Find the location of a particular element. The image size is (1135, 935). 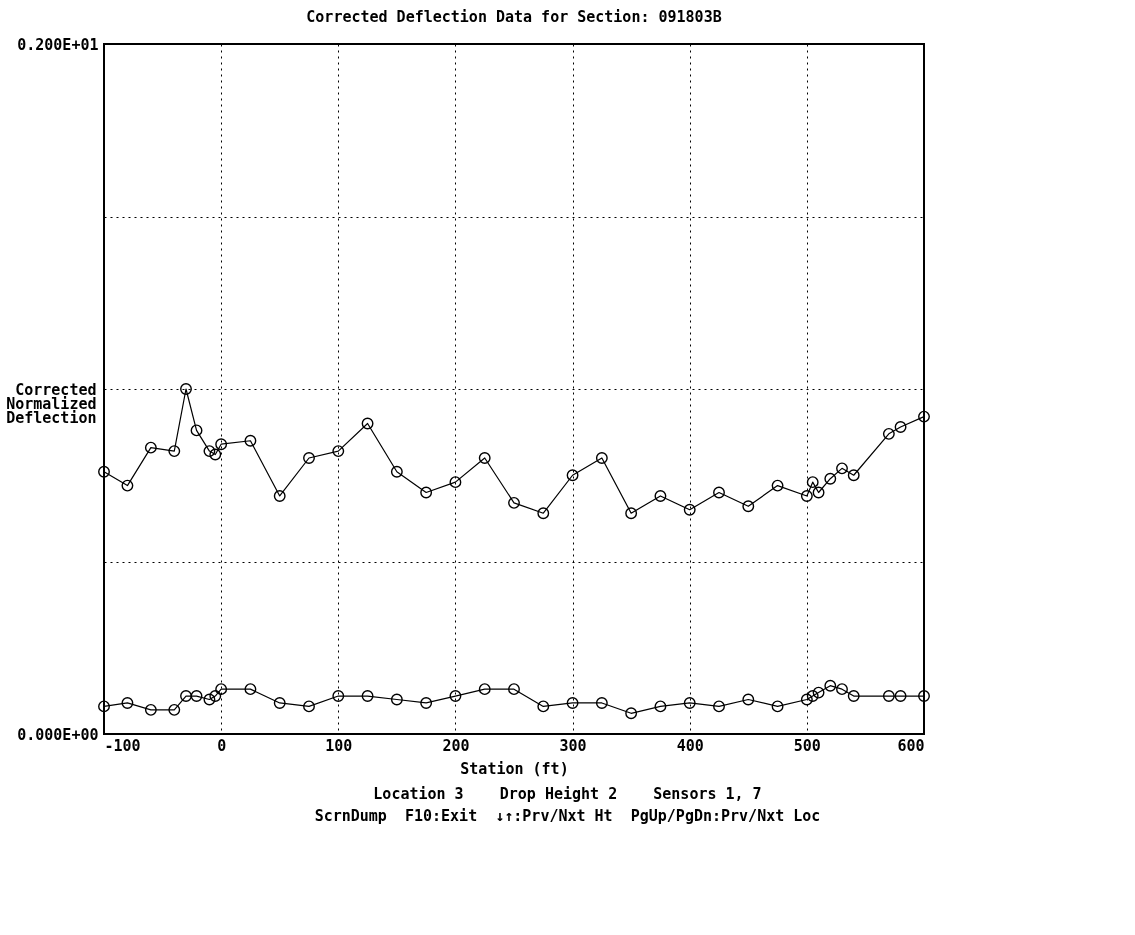

x-tick-label: 400 is located at coordinates (690, 745).